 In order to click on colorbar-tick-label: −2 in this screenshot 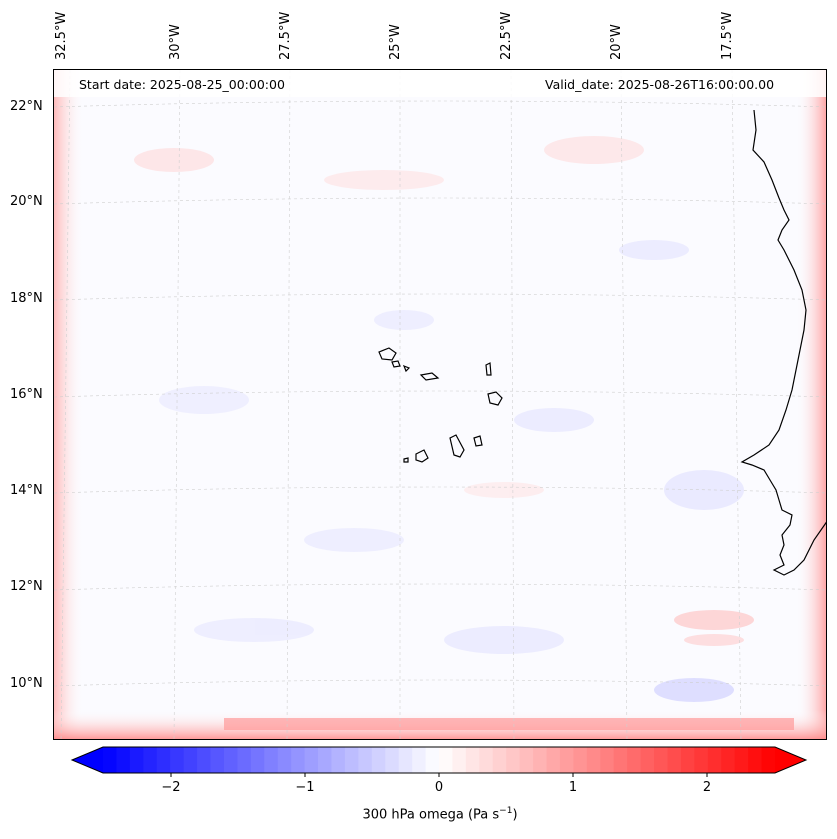, I will do `click(171, 787)`.